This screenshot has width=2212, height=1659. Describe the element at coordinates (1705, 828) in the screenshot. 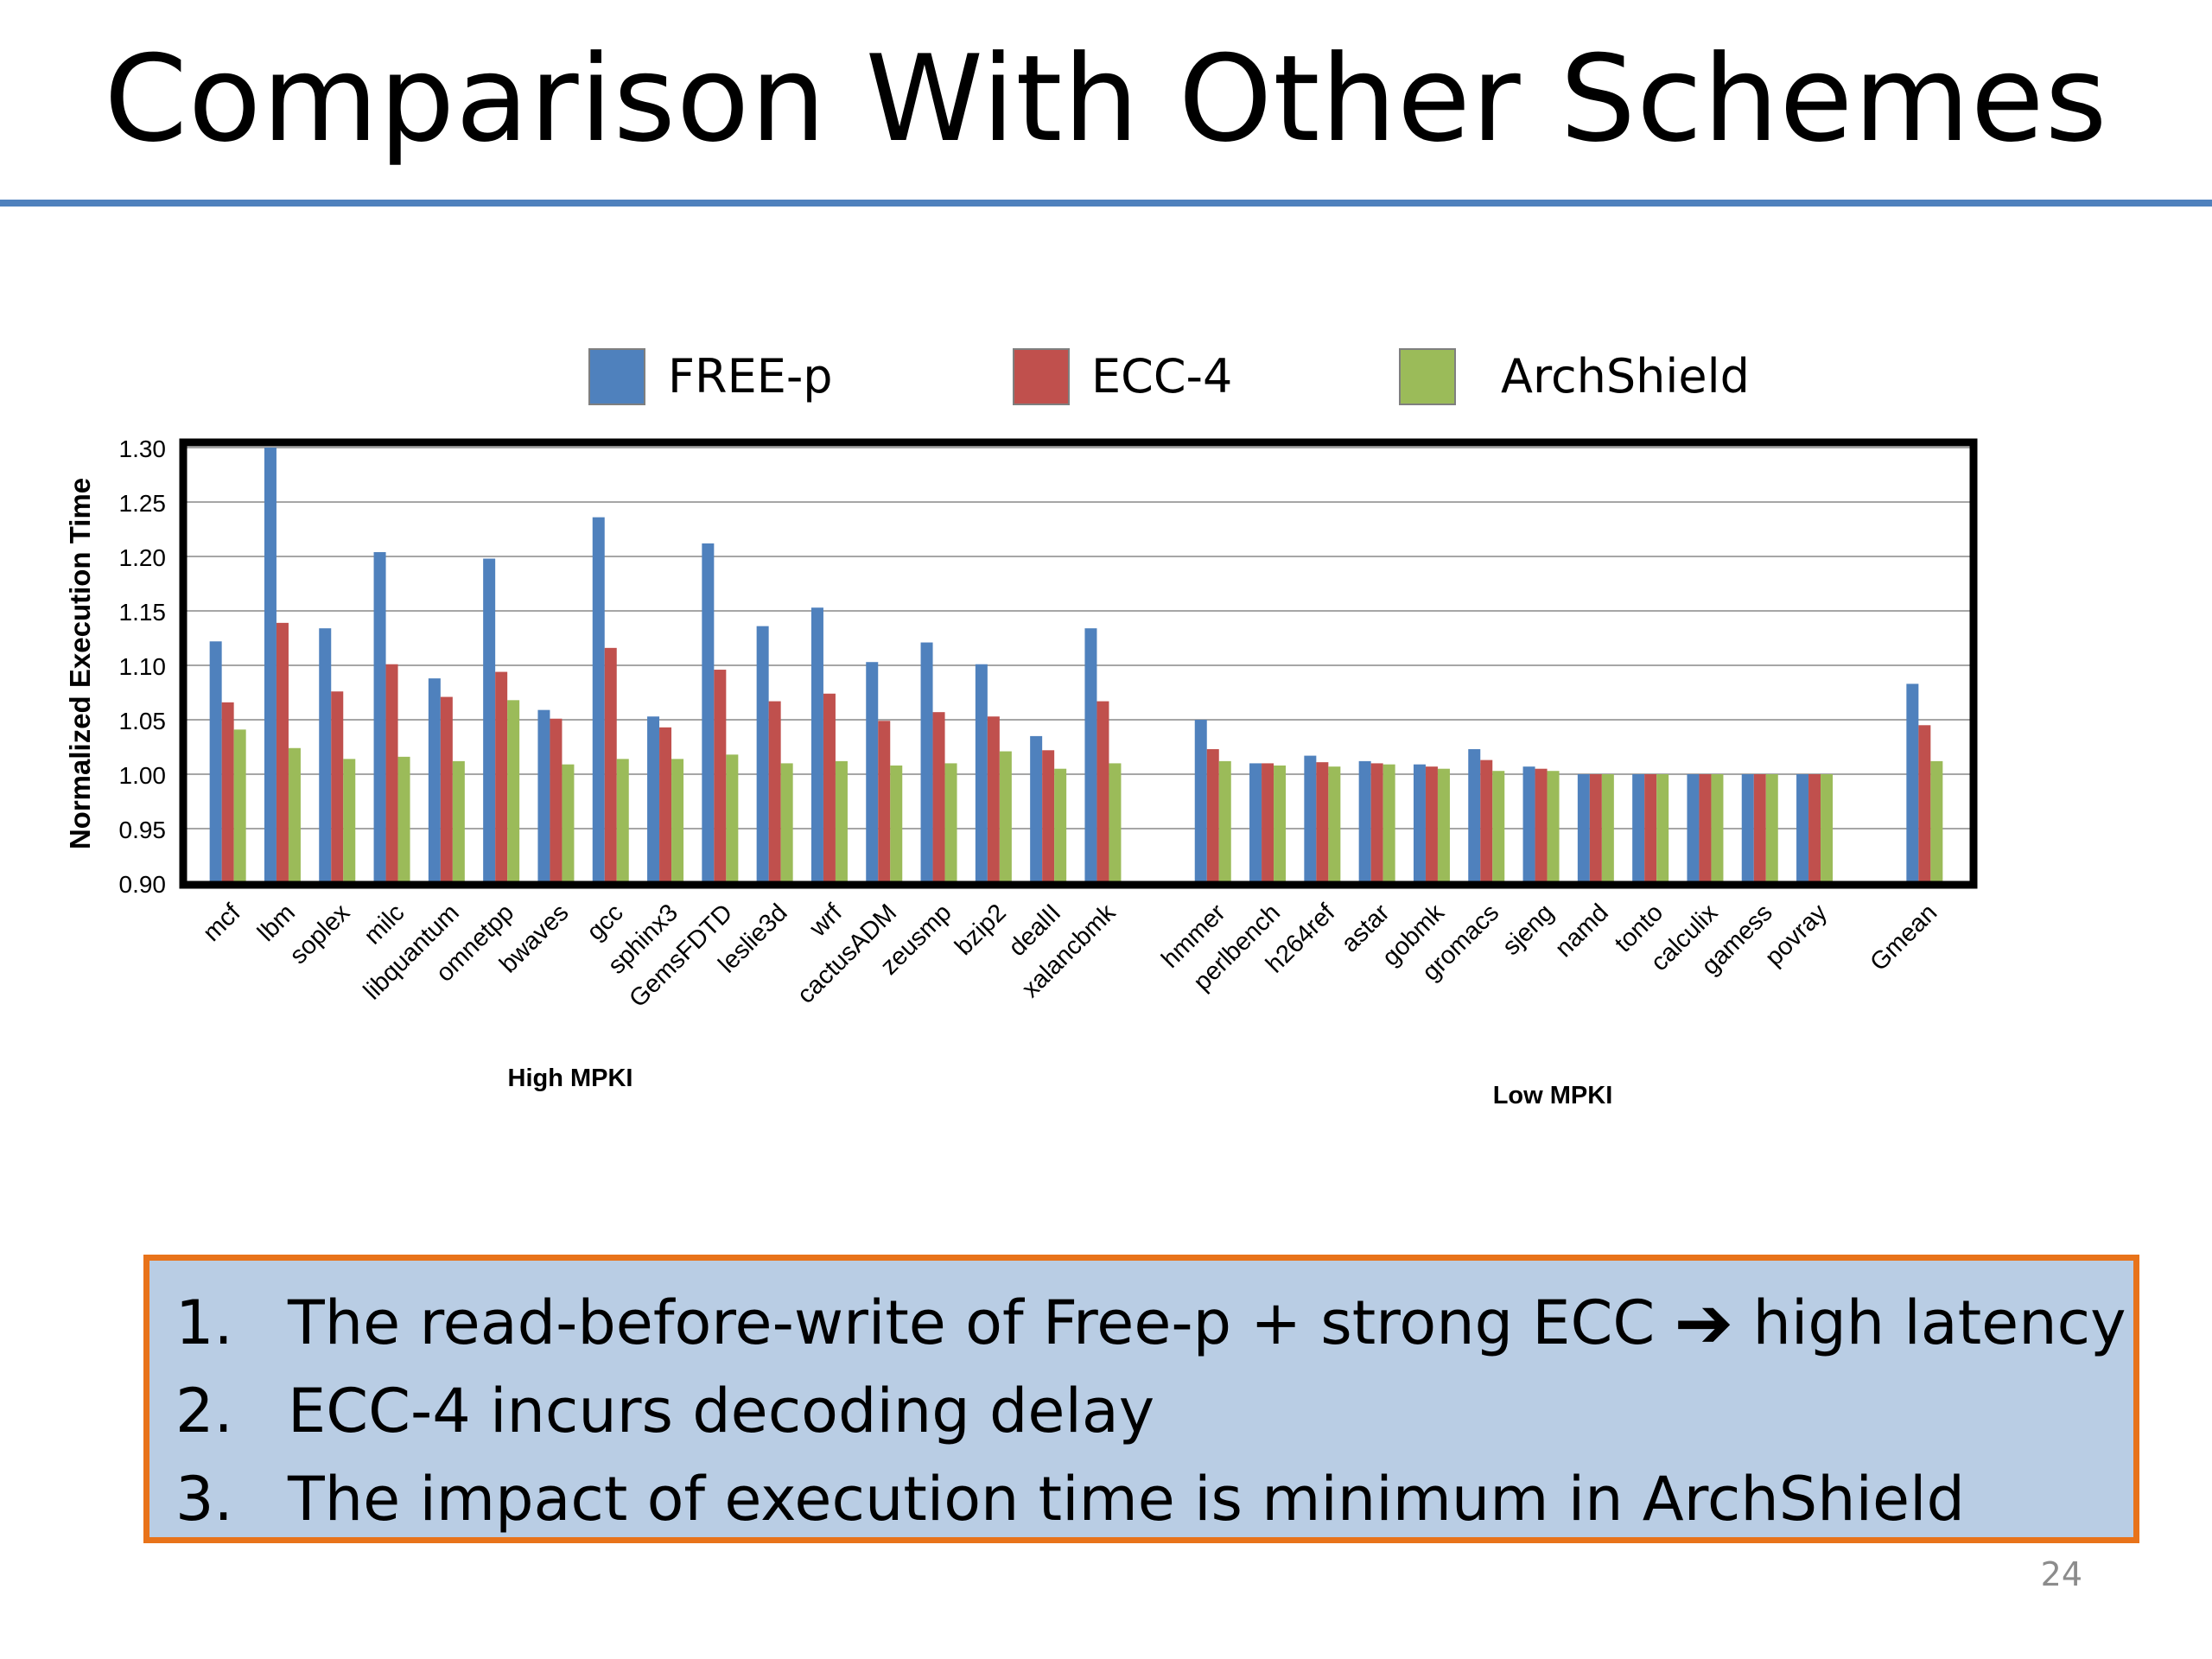

I see `bar-ecc-4-calculix` at that location.